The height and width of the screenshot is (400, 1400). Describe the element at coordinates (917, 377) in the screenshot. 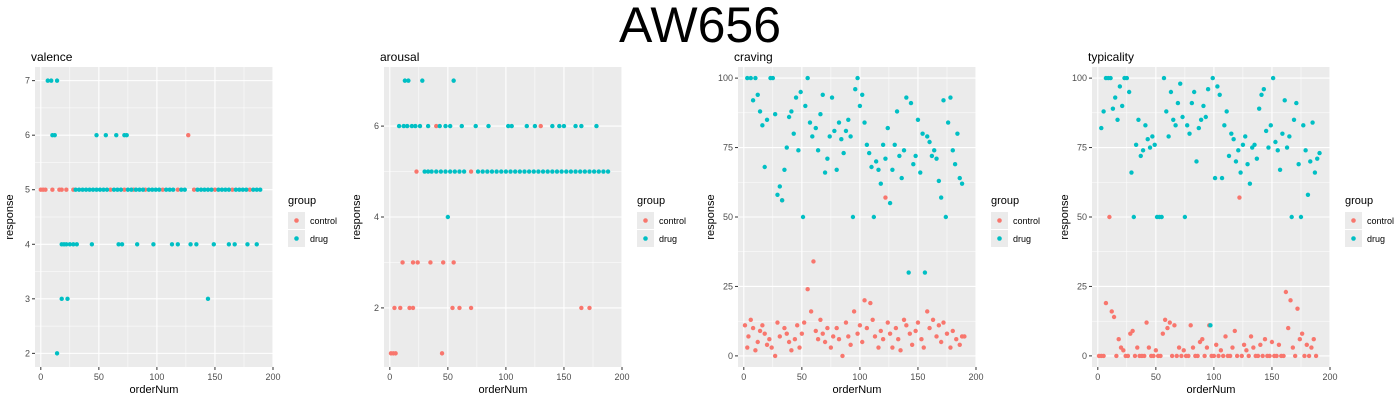

I see `x-tick-label: 150` at that location.